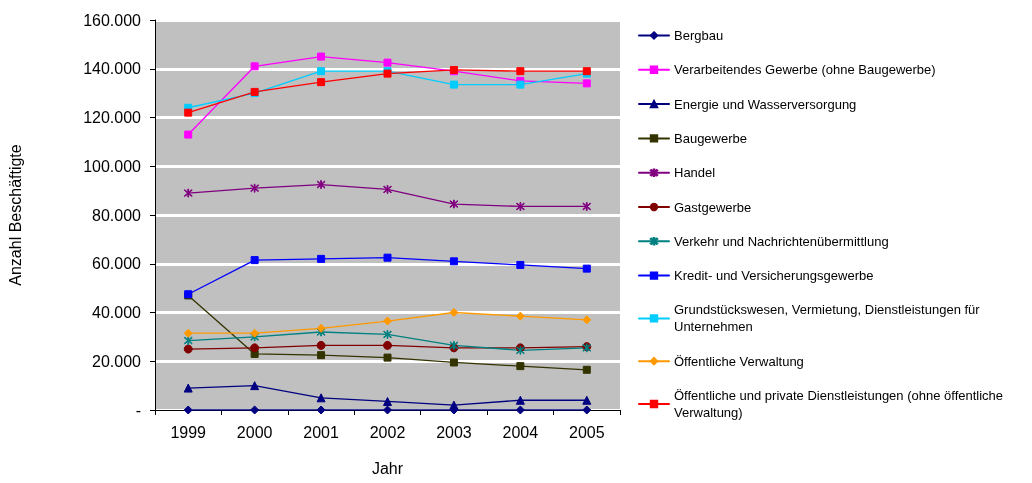 This screenshot has width=1032, height=483. What do you see at coordinates (695, 173) in the screenshot?
I see `legend-label: Handel` at bounding box center [695, 173].